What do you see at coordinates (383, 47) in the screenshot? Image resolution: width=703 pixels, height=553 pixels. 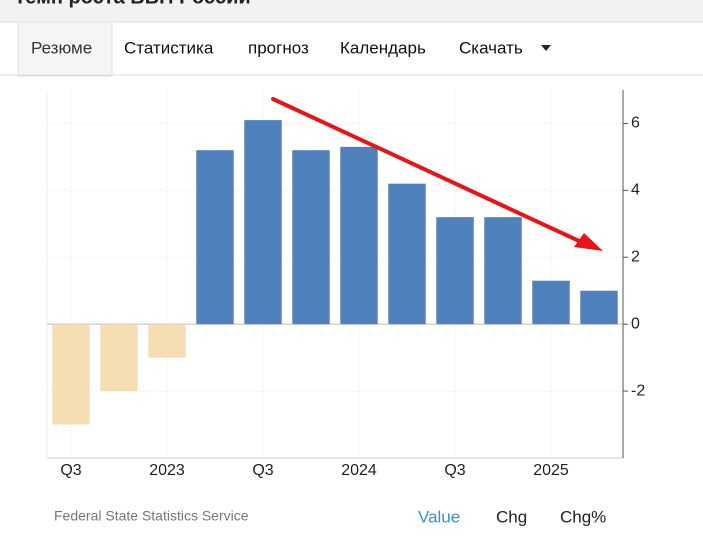 I see `tab: Календарь` at bounding box center [383, 47].